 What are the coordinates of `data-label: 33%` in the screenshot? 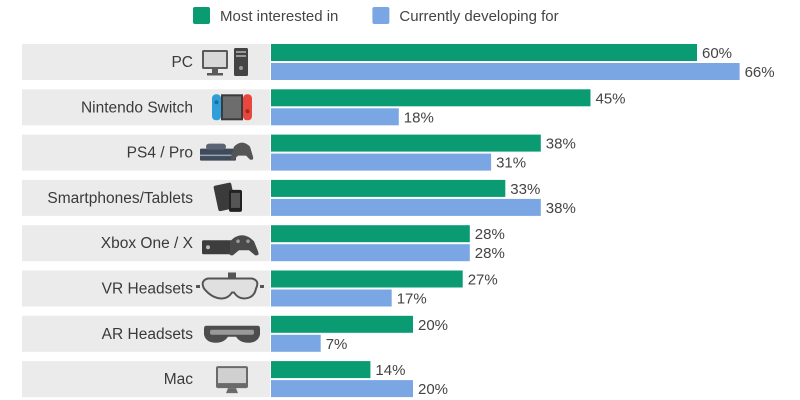 It's located at (525, 189).